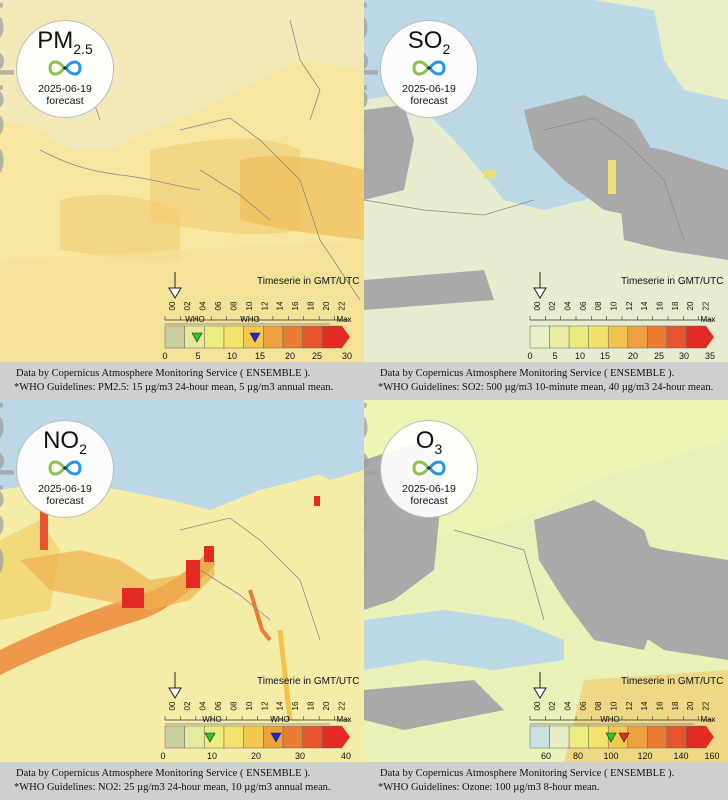 The width and height of the screenshot is (728, 800). I want to click on pollutant-badge: NO2 2025-06-19 forecast, so click(65, 469).